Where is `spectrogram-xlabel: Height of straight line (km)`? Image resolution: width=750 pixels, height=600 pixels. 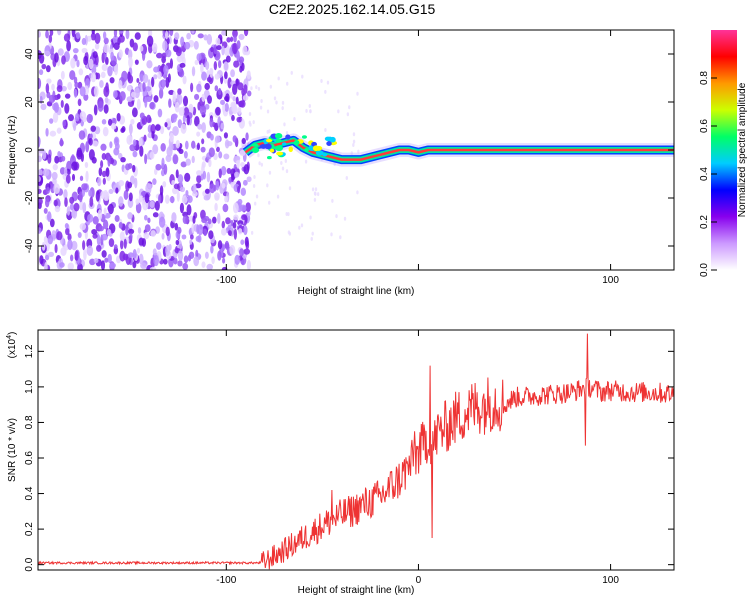
spectrogram-xlabel: Height of straight line (km) is located at coordinates (356, 291).